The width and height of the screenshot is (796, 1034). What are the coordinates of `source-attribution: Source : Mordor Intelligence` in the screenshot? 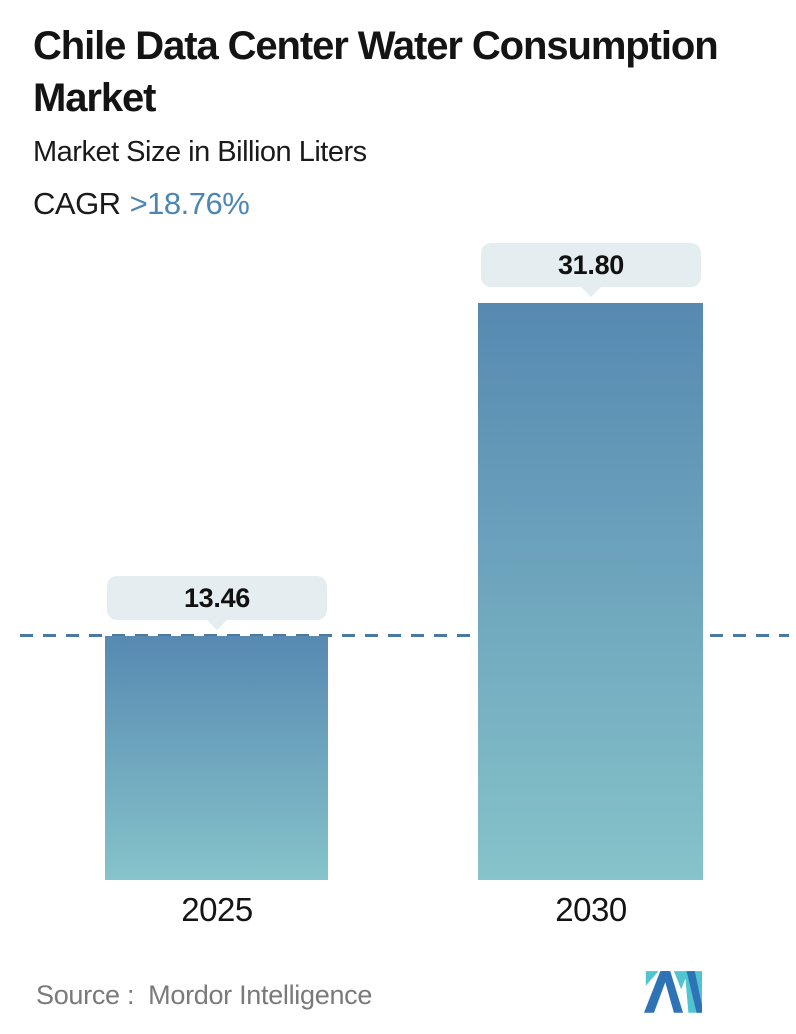 It's located at (204, 995).